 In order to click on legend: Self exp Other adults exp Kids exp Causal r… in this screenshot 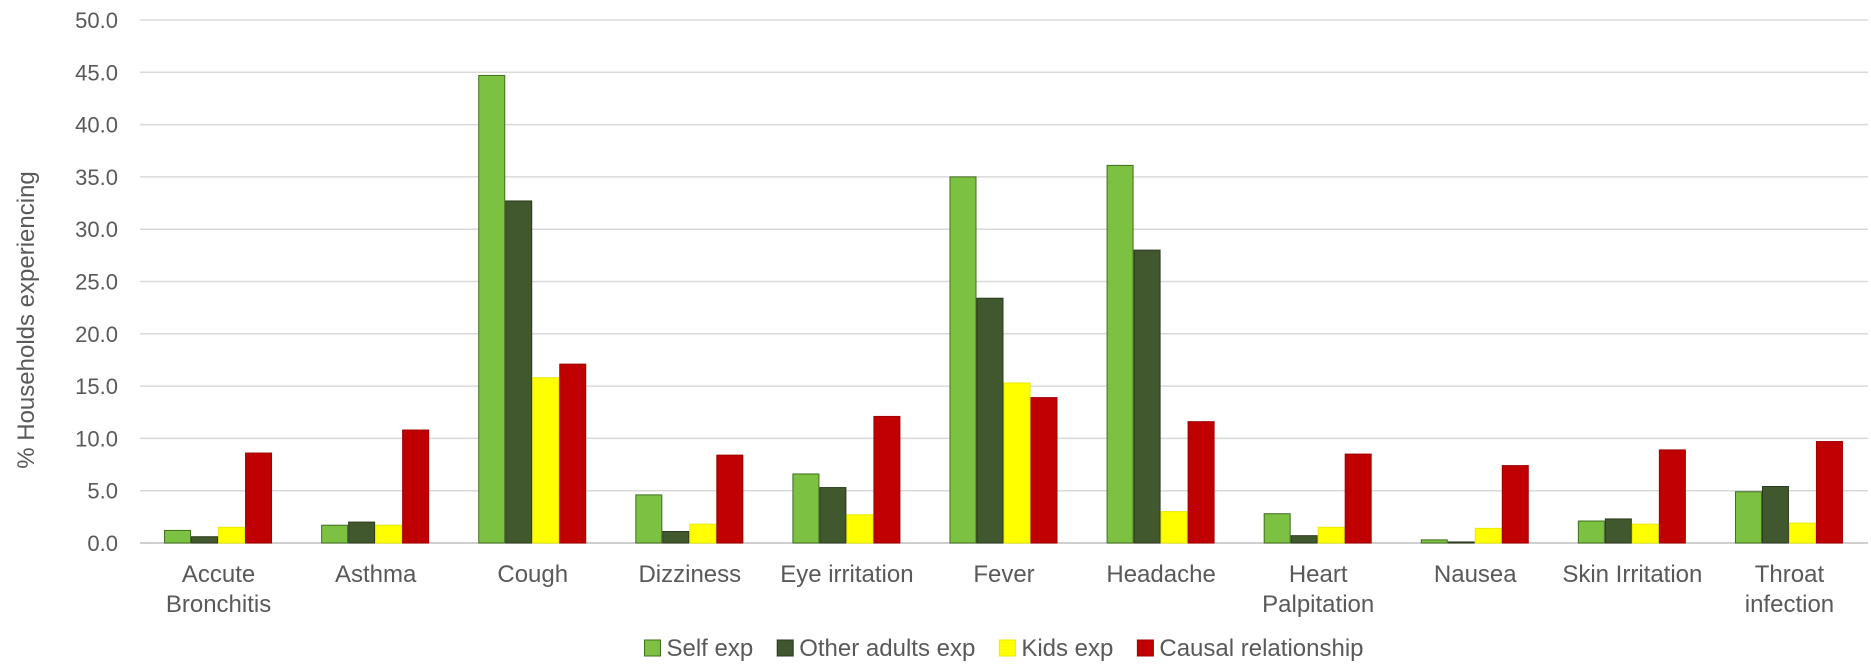, I will do `click(1003, 648)`.